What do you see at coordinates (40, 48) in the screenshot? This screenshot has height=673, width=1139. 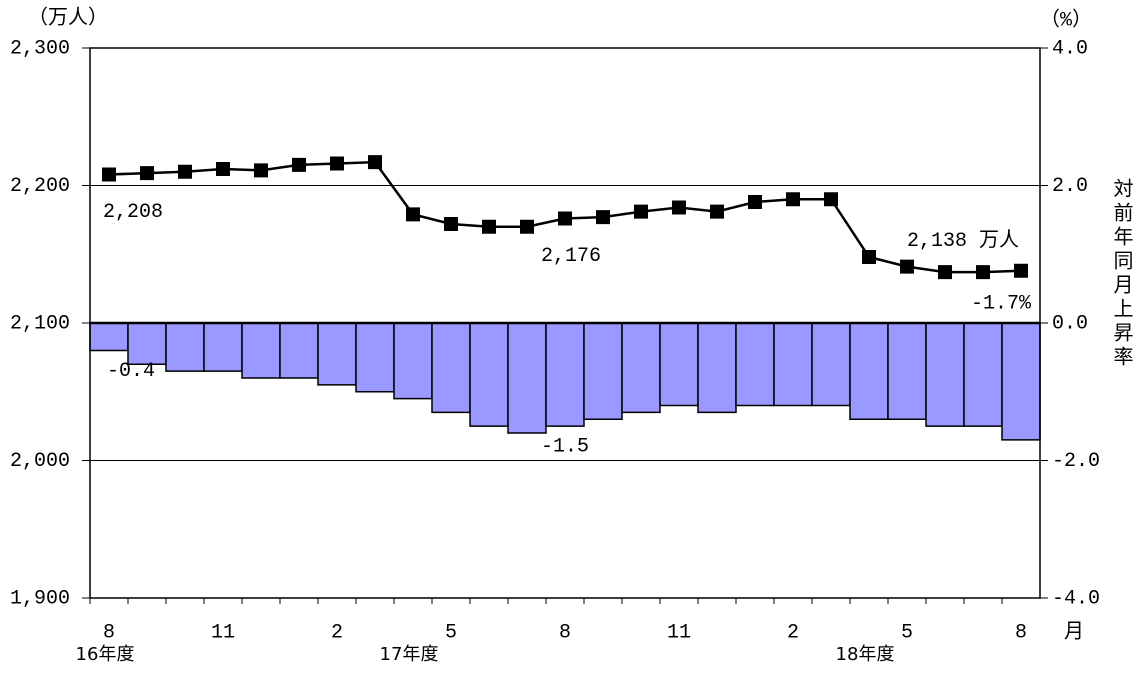 I see `y-tick-label: 2,300` at bounding box center [40, 48].